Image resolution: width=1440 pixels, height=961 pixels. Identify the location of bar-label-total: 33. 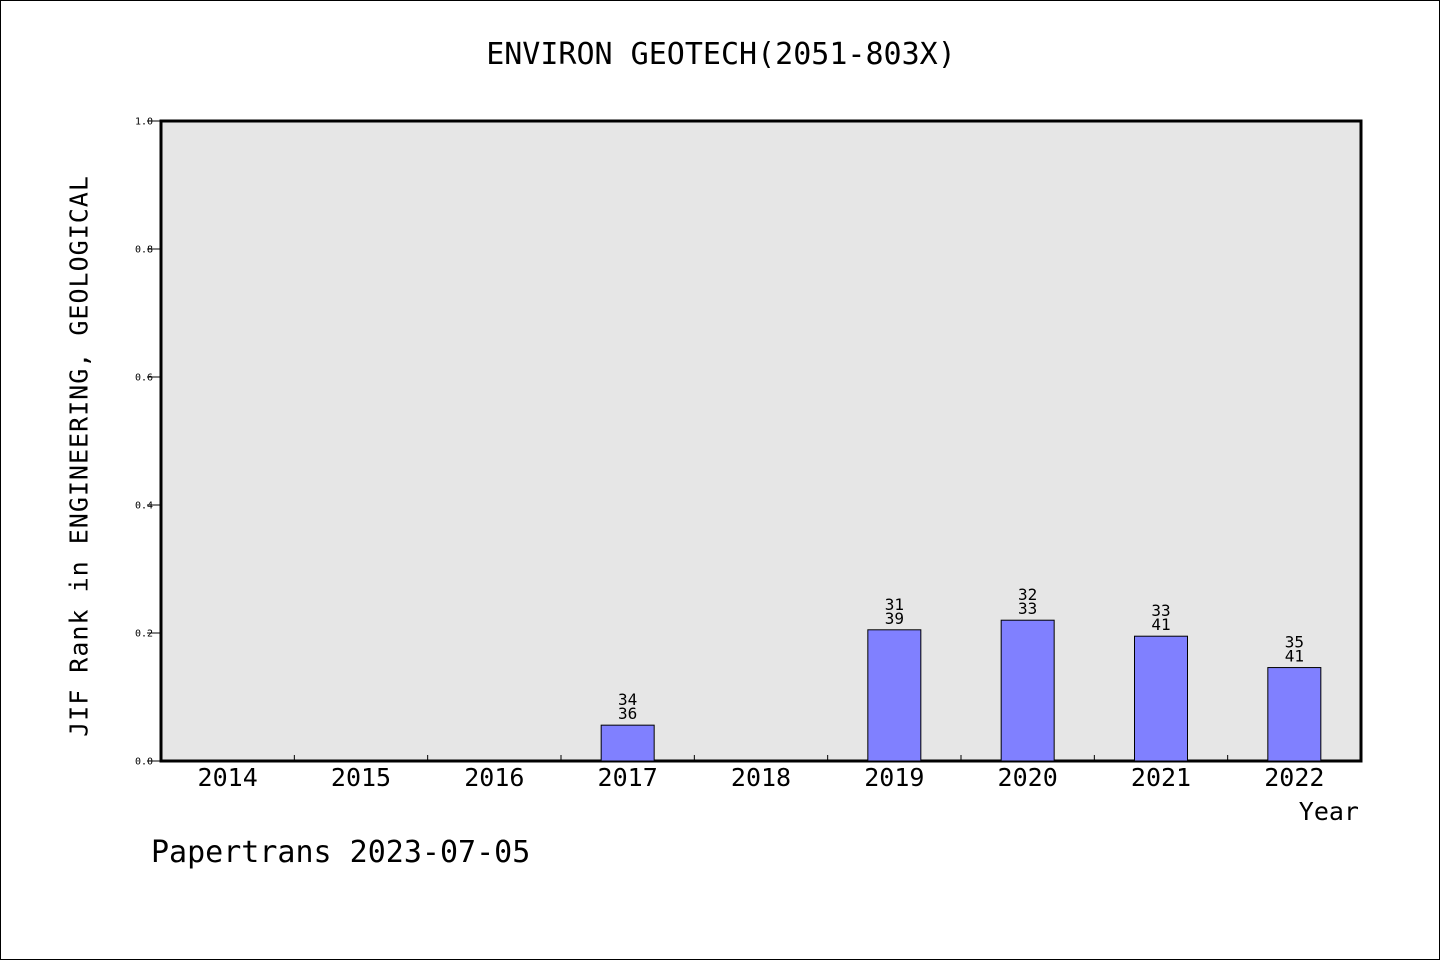
(1027, 608).